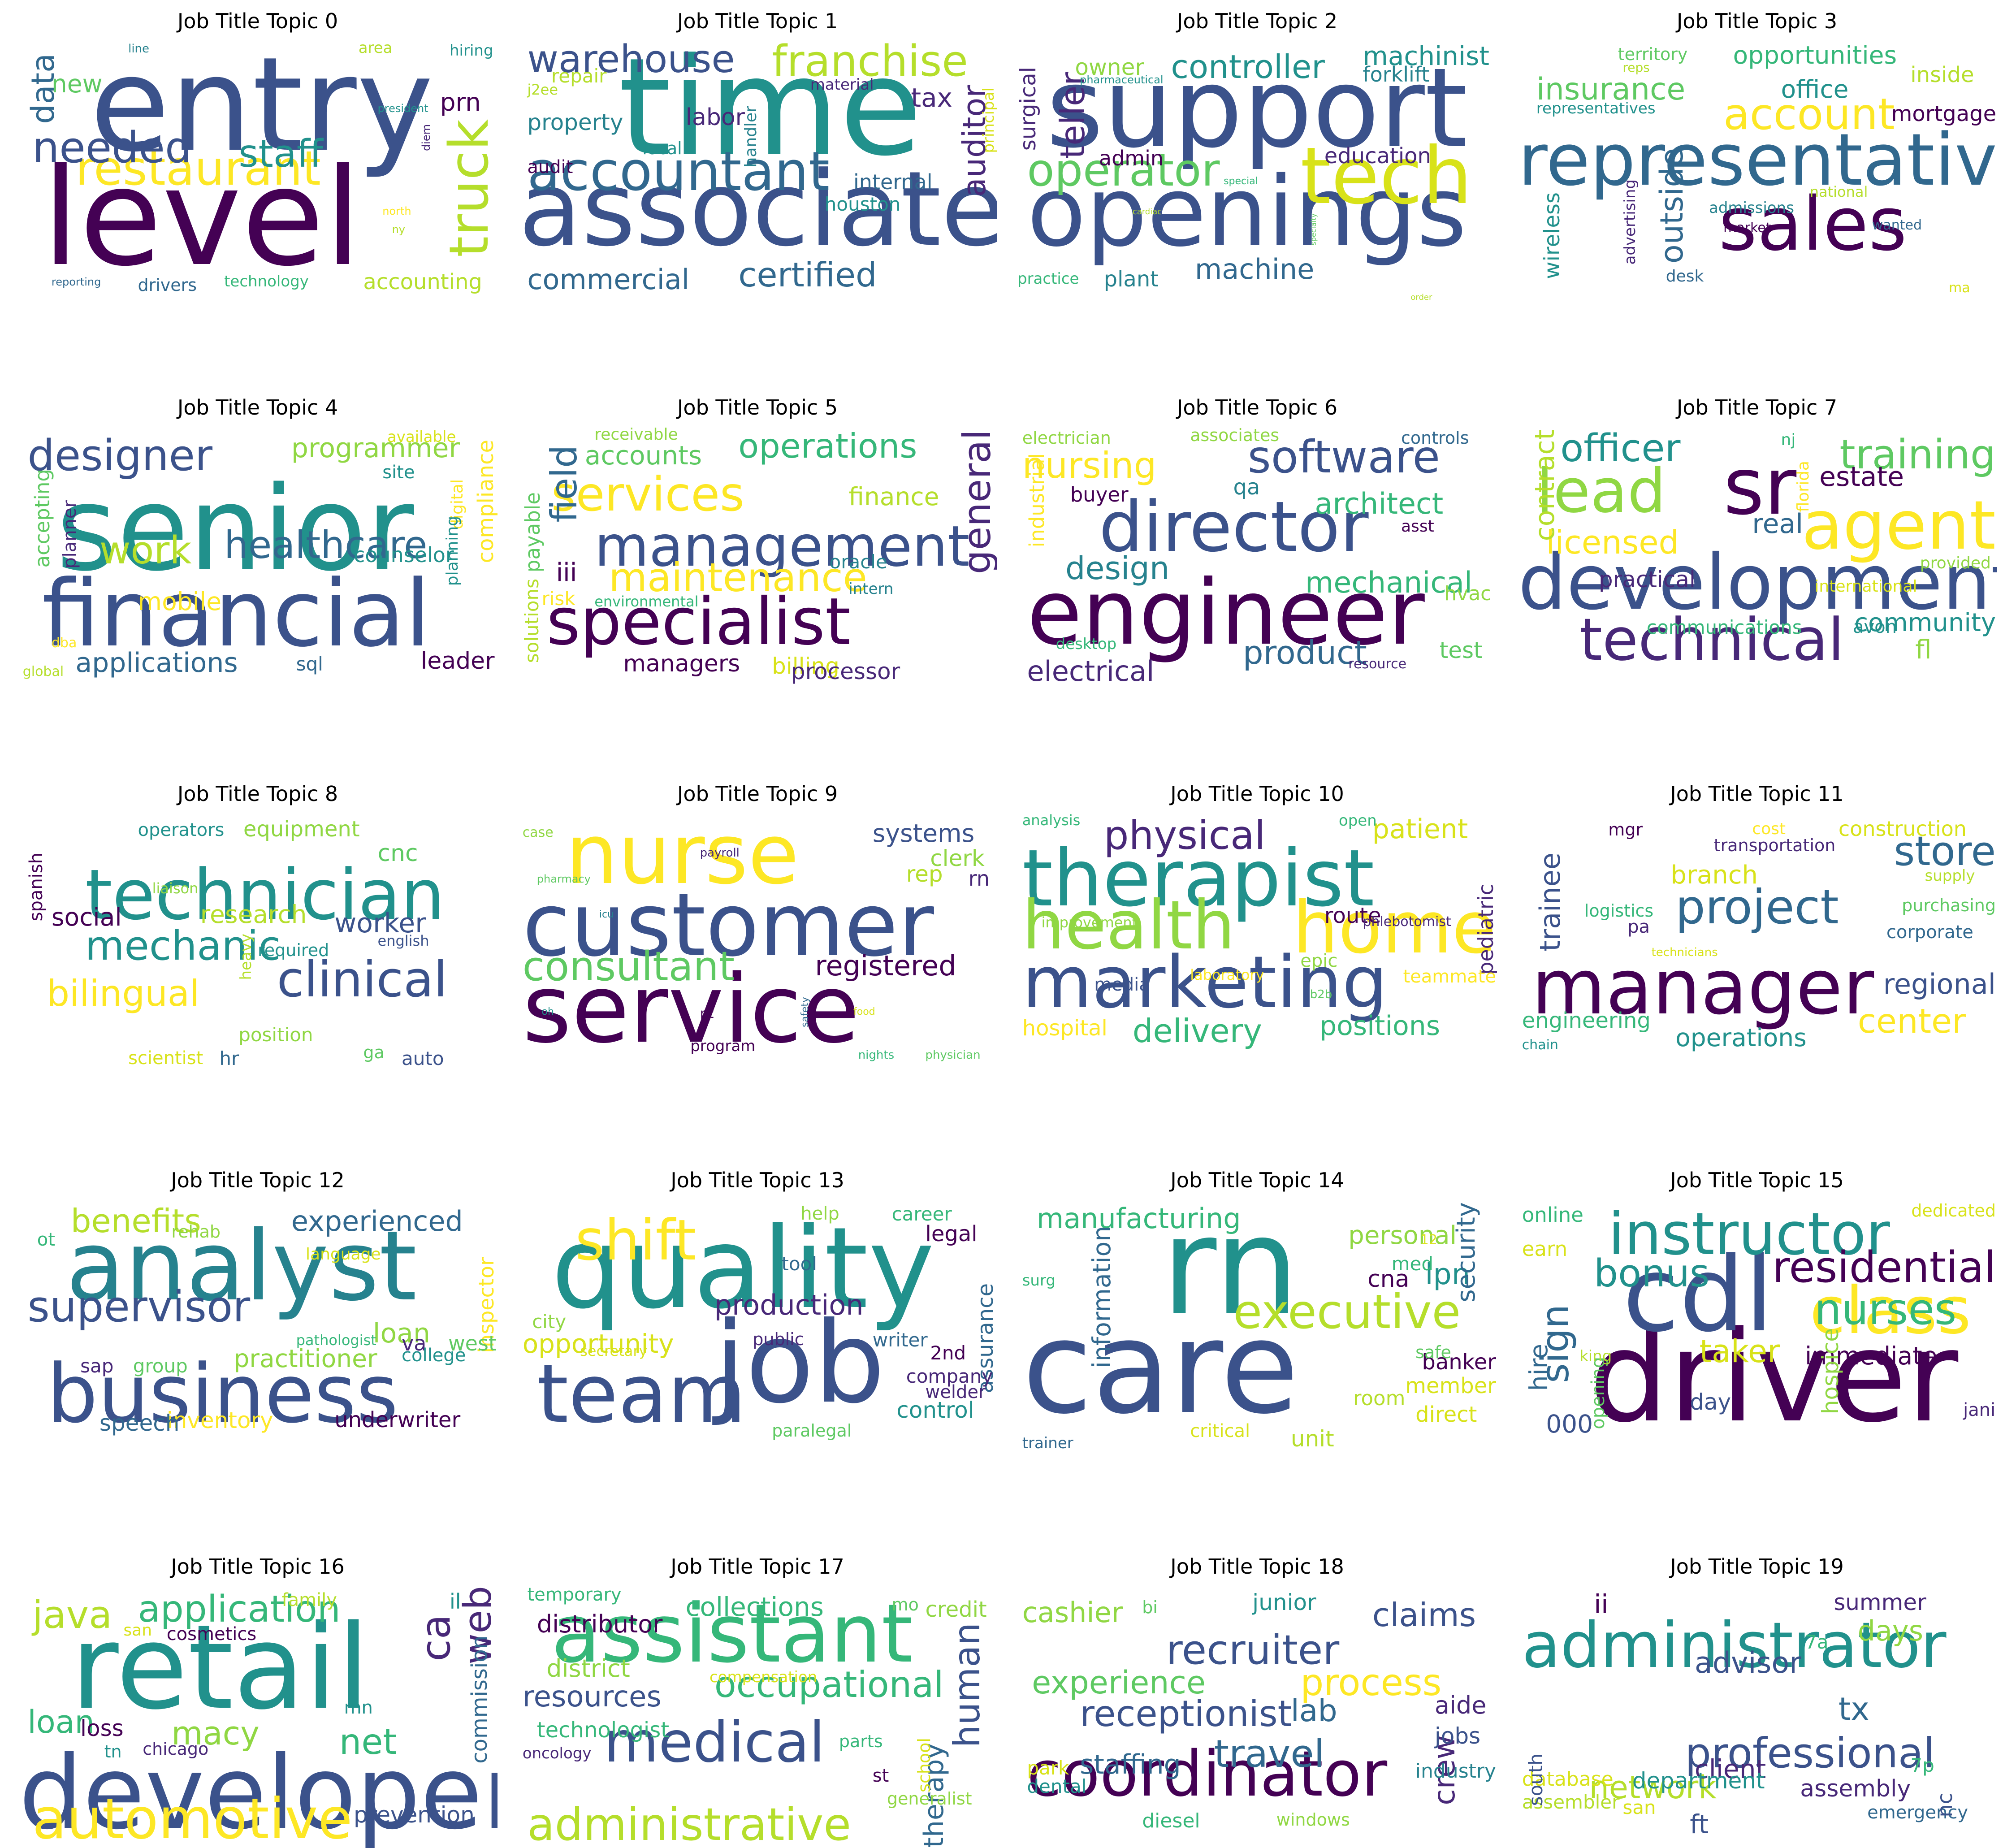 This screenshot has width=2003, height=1848. I want to click on word-cloud-term: benefits, so click(135, 1221).